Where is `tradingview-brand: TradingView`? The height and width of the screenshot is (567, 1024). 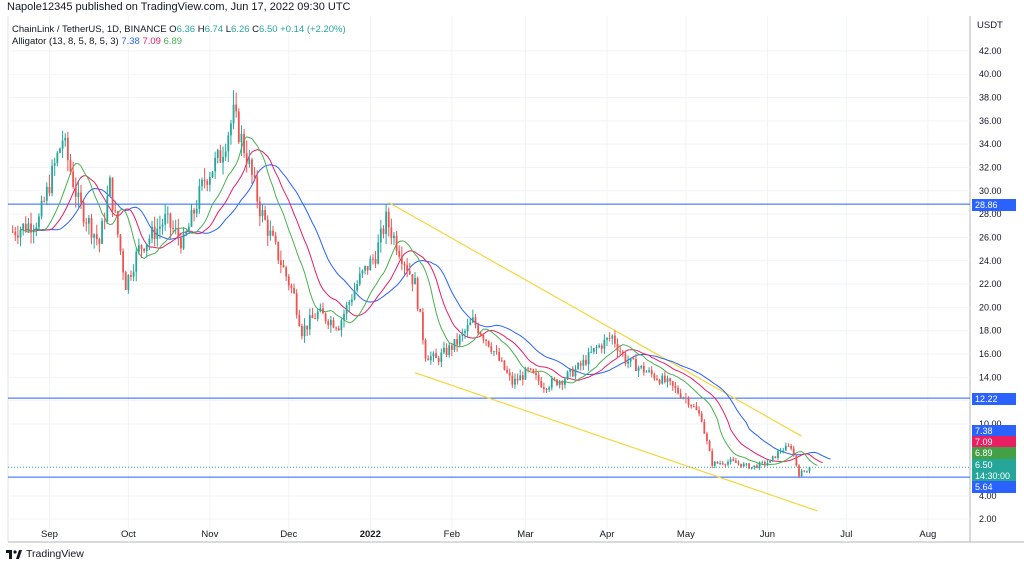 tradingview-brand: TradingView is located at coordinates (45, 554).